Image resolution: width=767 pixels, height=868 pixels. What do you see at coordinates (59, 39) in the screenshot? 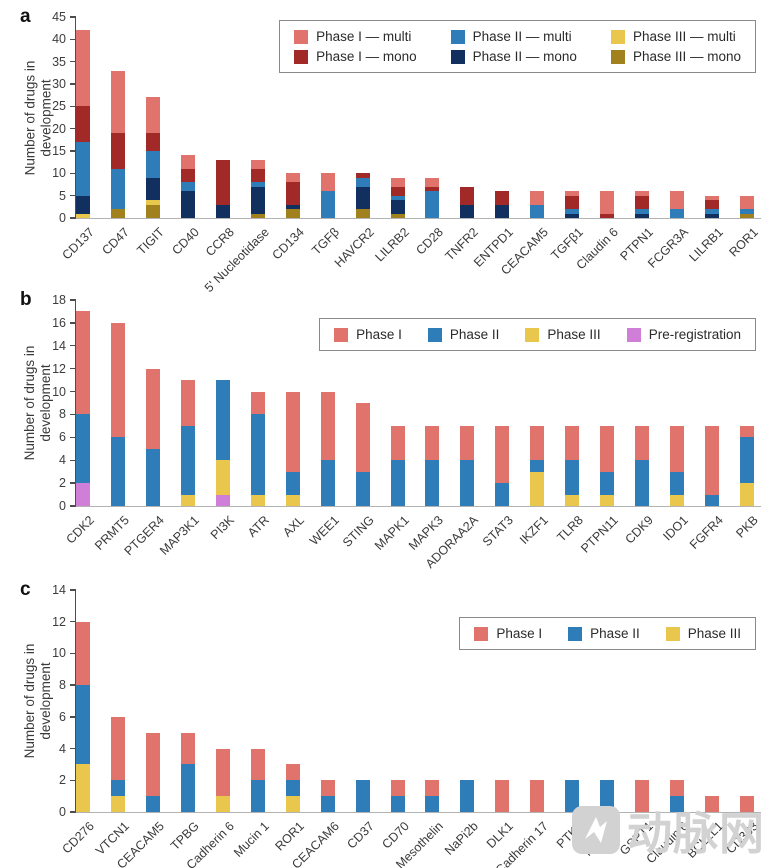
I see `y-tick-label: 40` at bounding box center [59, 39].